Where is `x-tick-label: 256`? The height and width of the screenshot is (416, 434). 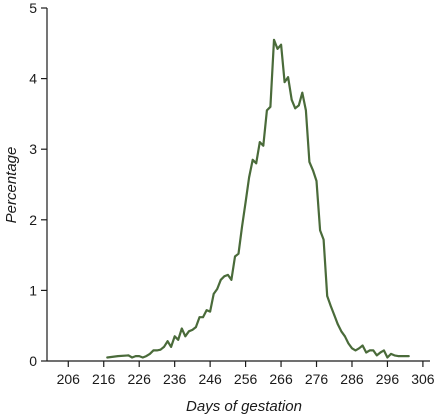 x-tick-label: 256 is located at coordinates (246, 379).